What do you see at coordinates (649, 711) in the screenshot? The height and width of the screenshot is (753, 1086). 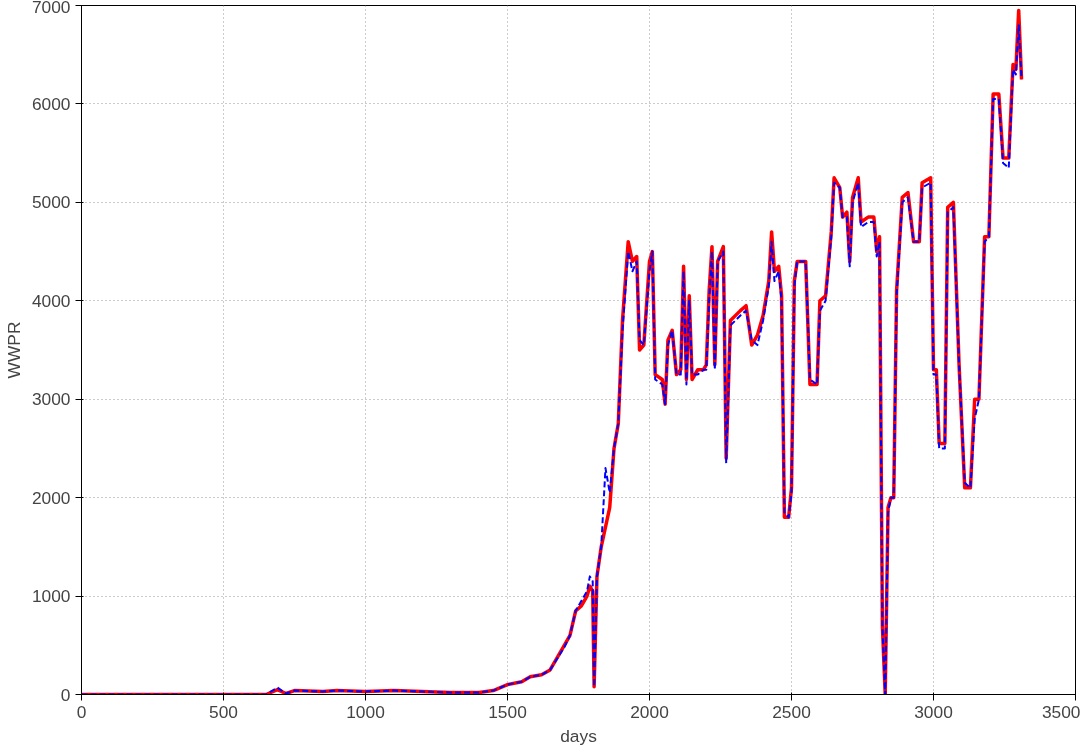 I see `x-tick-label: 2000` at bounding box center [649, 711].